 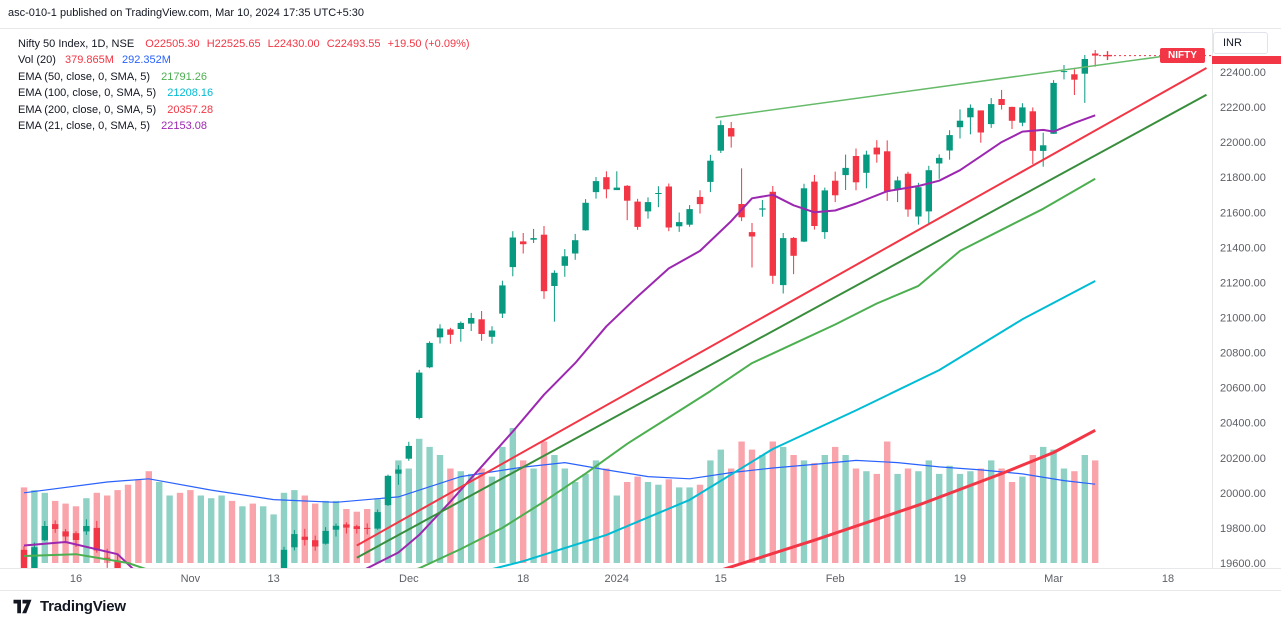 I want to click on ema50-legend-row: EMA (50, close, 0, SMA, 5) 21791.26, so click(x=246, y=77).